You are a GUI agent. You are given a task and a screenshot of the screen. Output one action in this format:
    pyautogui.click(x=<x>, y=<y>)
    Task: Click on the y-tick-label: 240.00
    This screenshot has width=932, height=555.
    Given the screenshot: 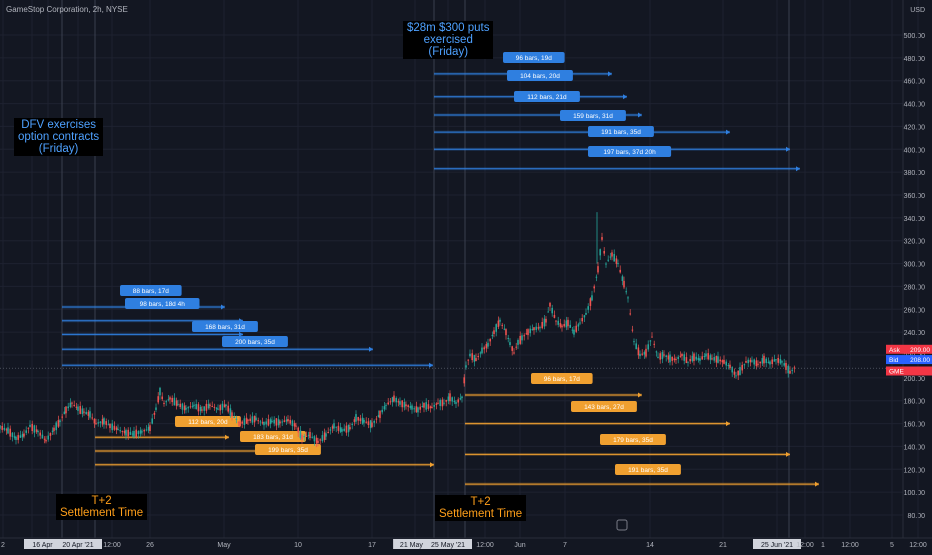 What is the action you would take?
    pyautogui.click(x=915, y=333)
    